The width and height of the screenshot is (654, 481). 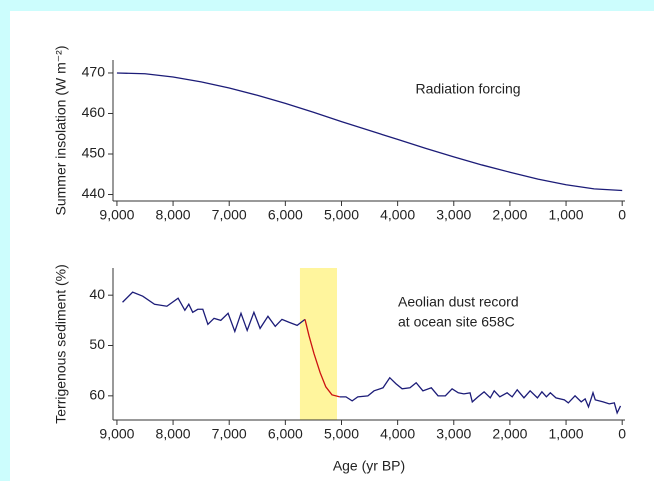 What do you see at coordinates (322, 358) in the screenshot?
I see `data-line` at bounding box center [322, 358].